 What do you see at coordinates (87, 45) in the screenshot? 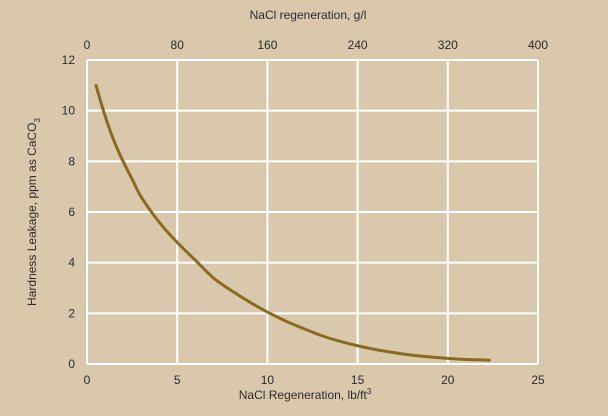
I see `x2-tick-label: 0` at bounding box center [87, 45].